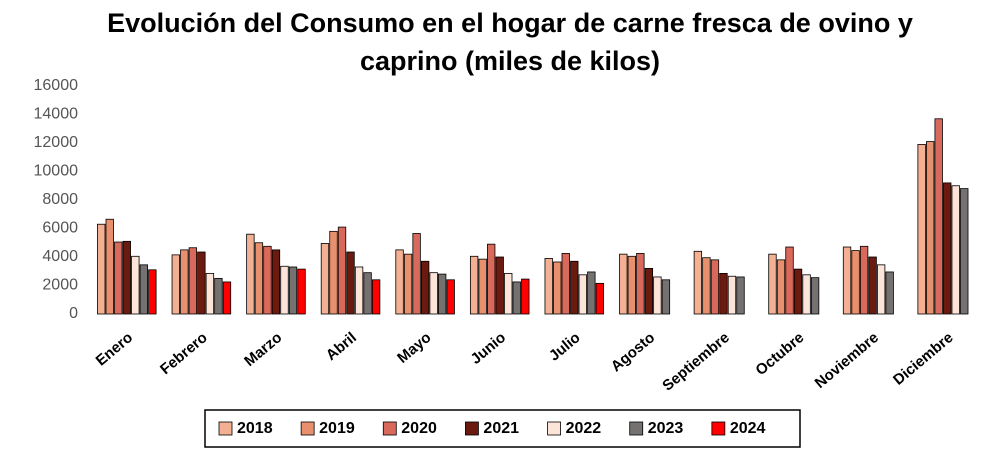  I want to click on y-tick-label: 10000, so click(56, 171).